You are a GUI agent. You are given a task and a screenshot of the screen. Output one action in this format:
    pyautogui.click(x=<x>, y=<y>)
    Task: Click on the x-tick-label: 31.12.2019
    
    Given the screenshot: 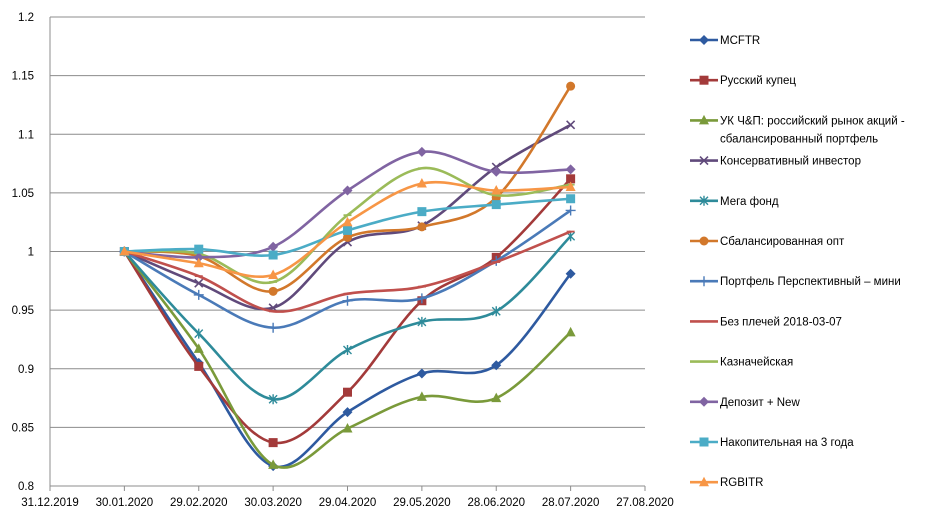 What is the action you would take?
    pyautogui.click(x=50, y=503)
    